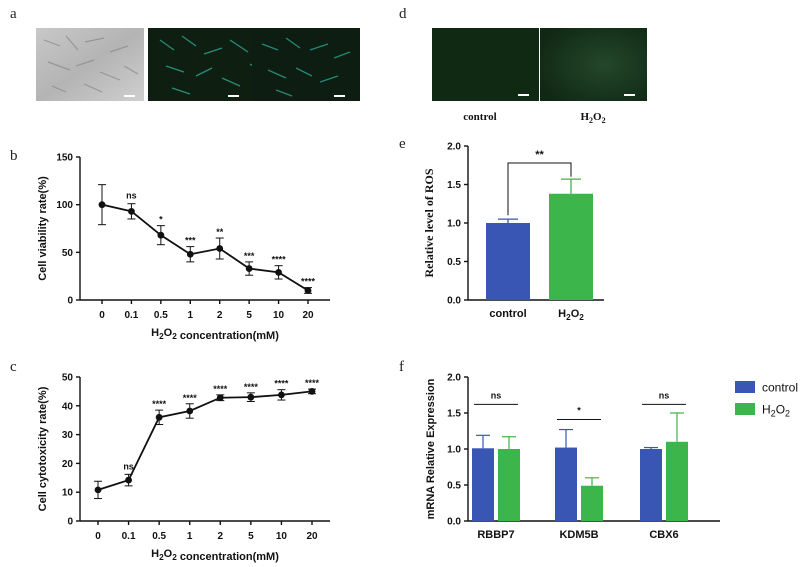 Image resolution: width=800 pixels, height=567 pixels. Describe the element at coordinates (495, 535) in the screenshot. I see `x-tick-label: RBBP7` at that location.